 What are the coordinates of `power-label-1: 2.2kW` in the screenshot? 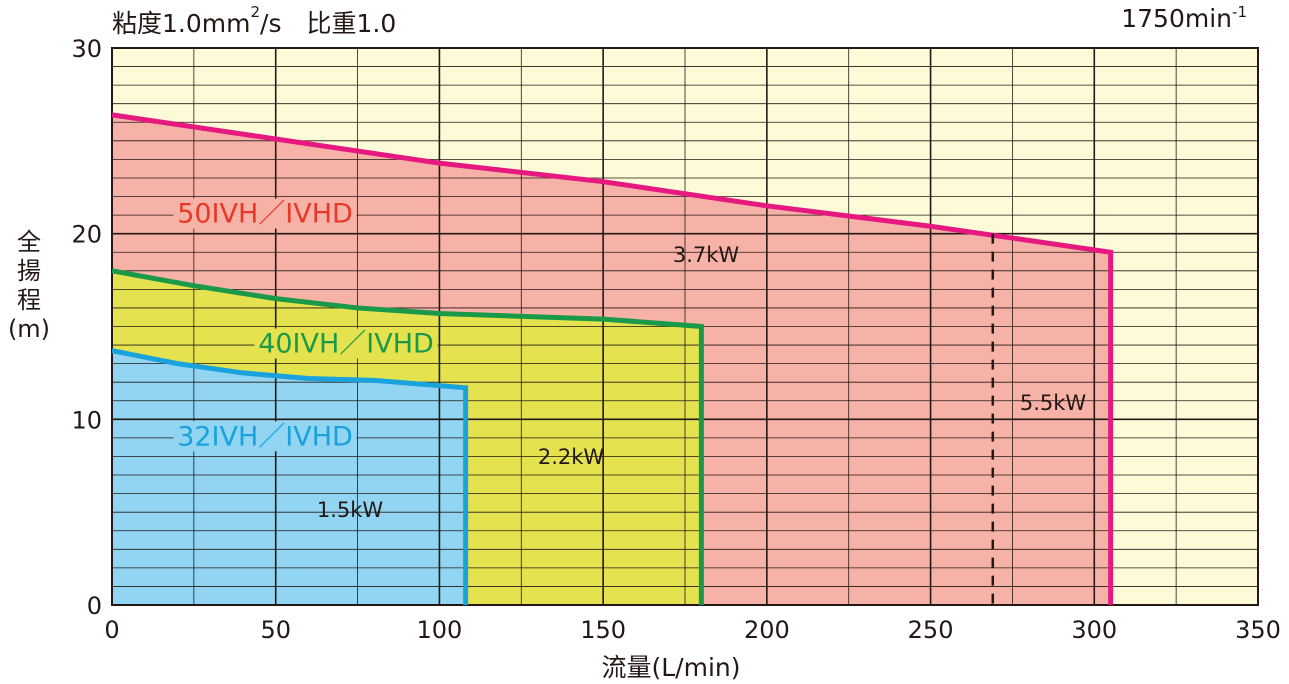 It's located at (571, 457).